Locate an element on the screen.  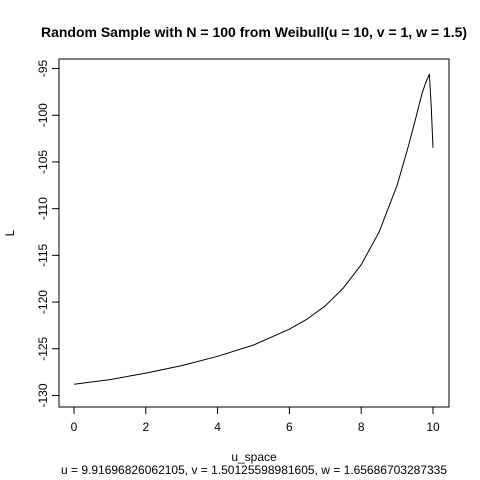
y-tick-label: -110 is located at coordinates (43, 208).